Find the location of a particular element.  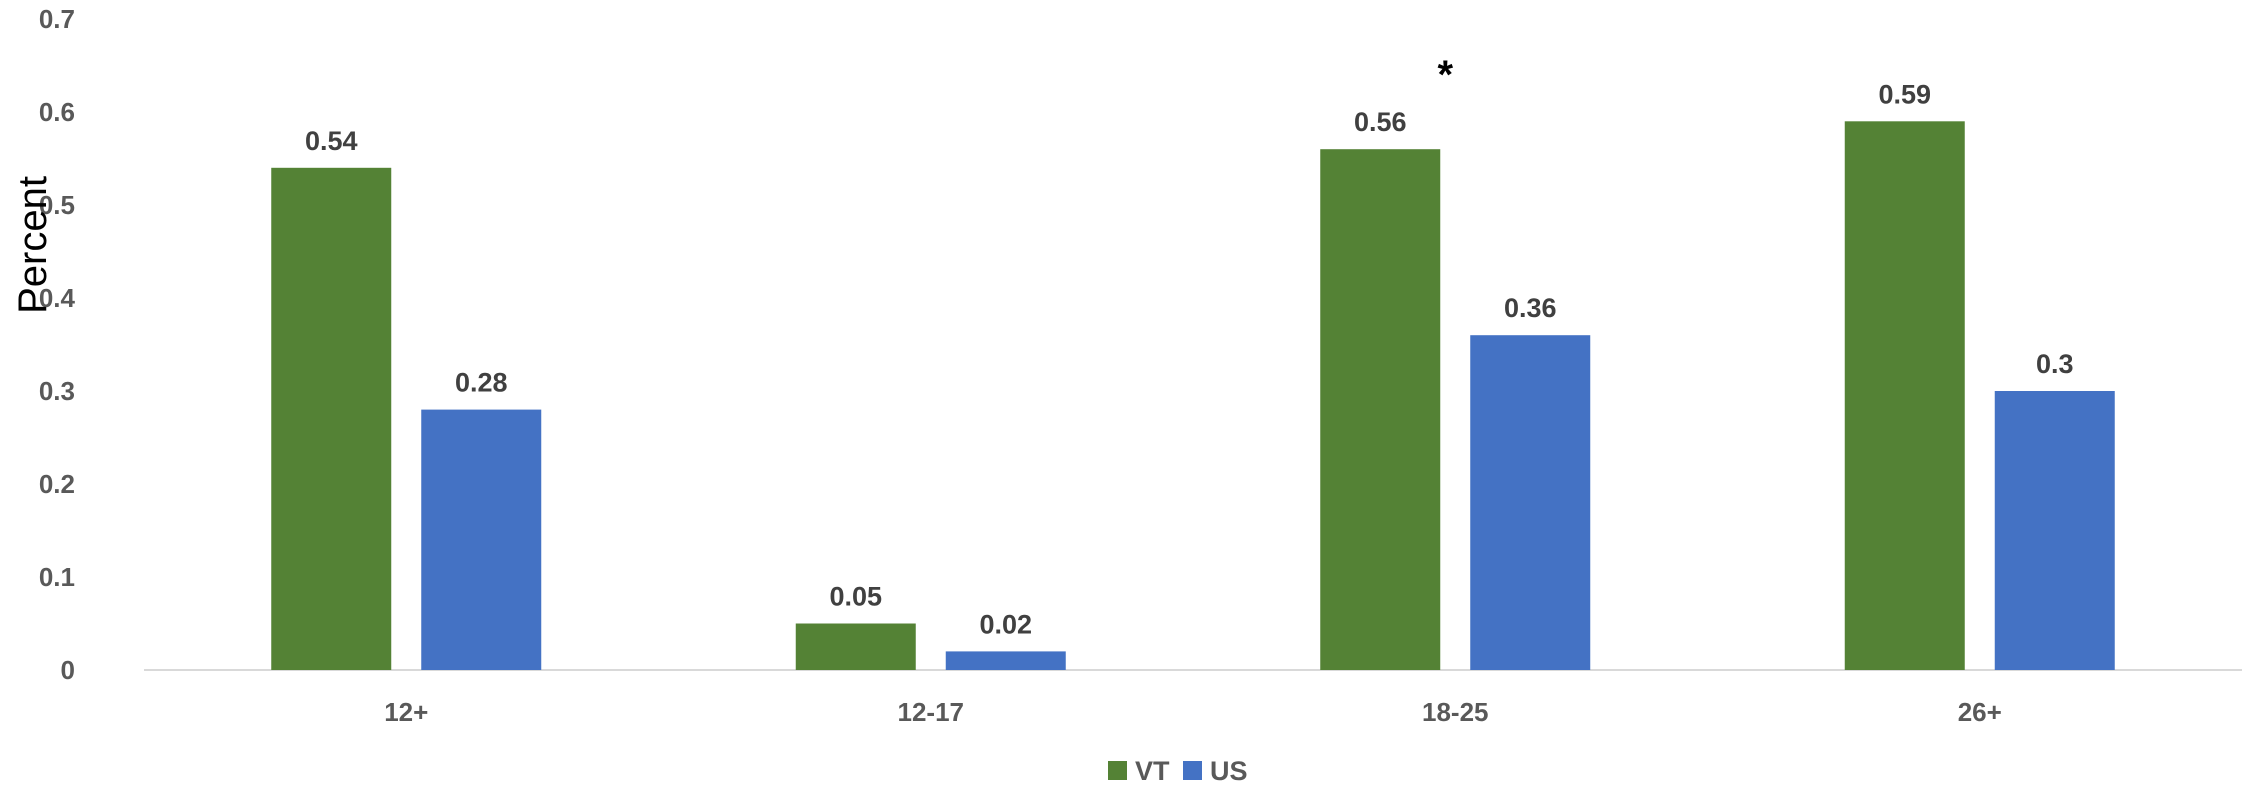

data-label: 0.02 is located at coordinates (1005, 624).